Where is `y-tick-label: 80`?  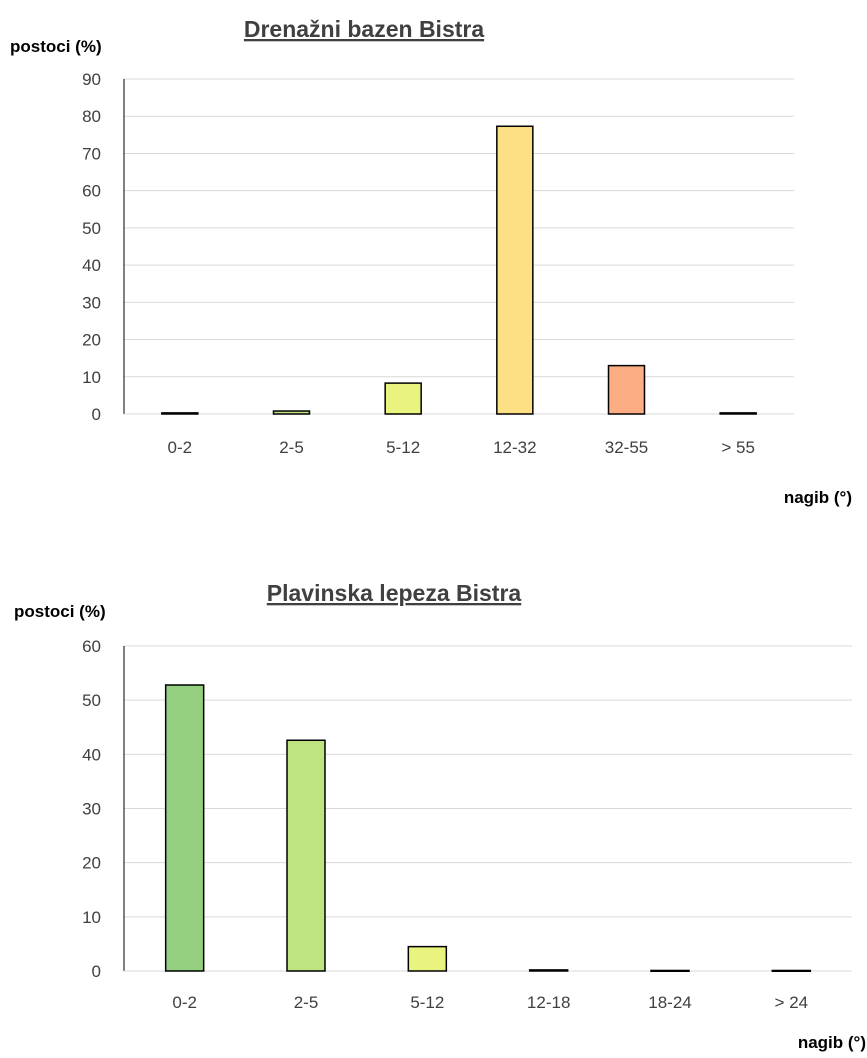 y-tick-label: 80 is located at coordinates (91, 116).